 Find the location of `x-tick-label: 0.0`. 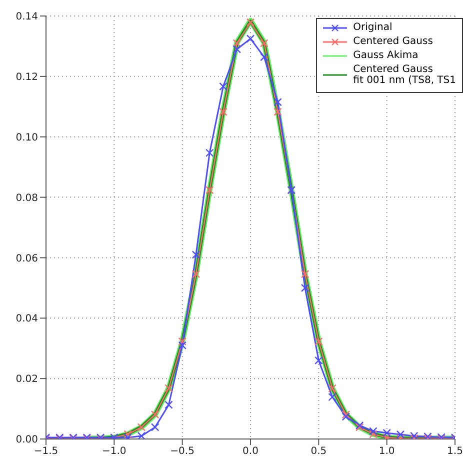

x-tick-label: 0.0 is located at coordinates (250, 452).